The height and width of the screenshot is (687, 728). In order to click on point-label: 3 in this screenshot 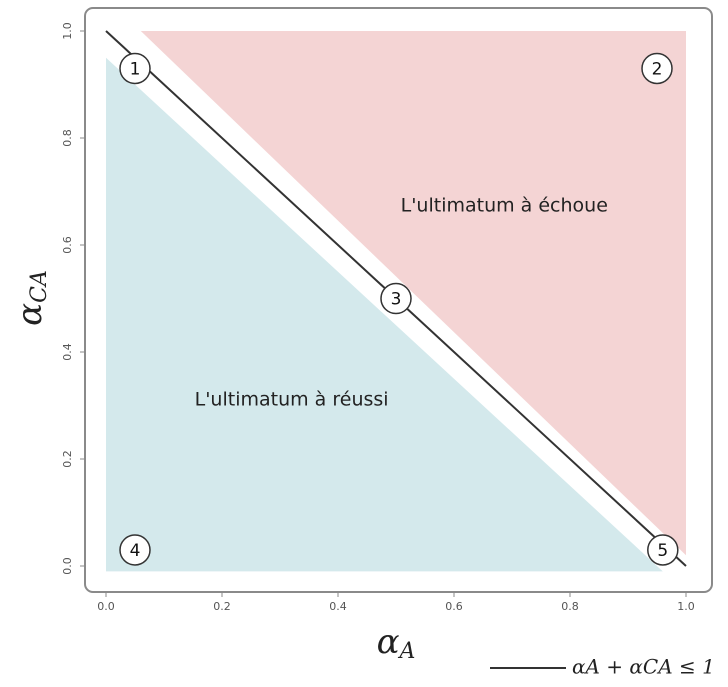, I will do `click(396, 300)`.